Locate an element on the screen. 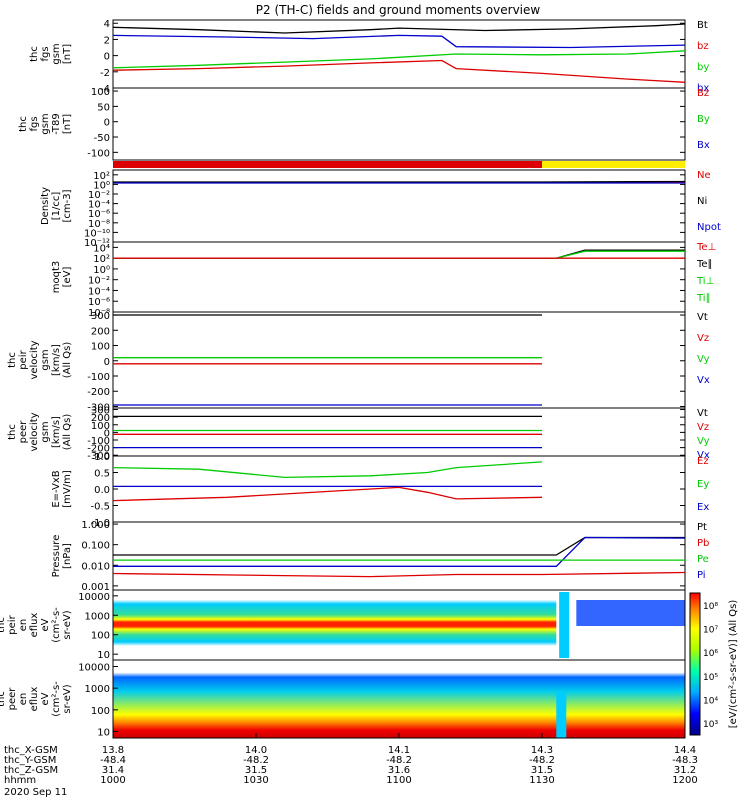 The image size is (750, 800). y-tick-label: 10⁰ is located at coordinates (101, 270).